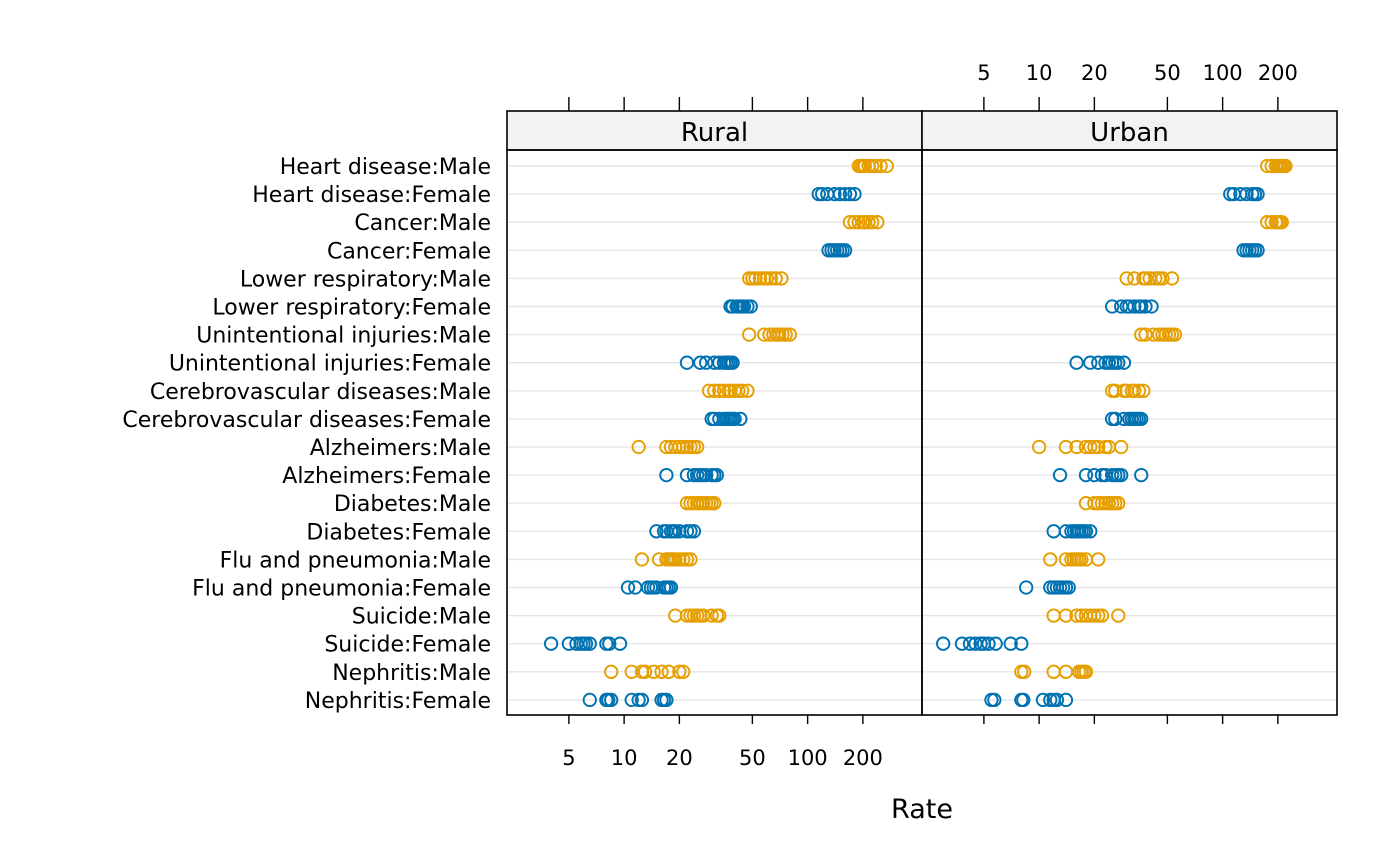 This screenshot has width=1400, height=866. I want to click on category-label: Flu and pneumonia:Female, so click(341, 589).